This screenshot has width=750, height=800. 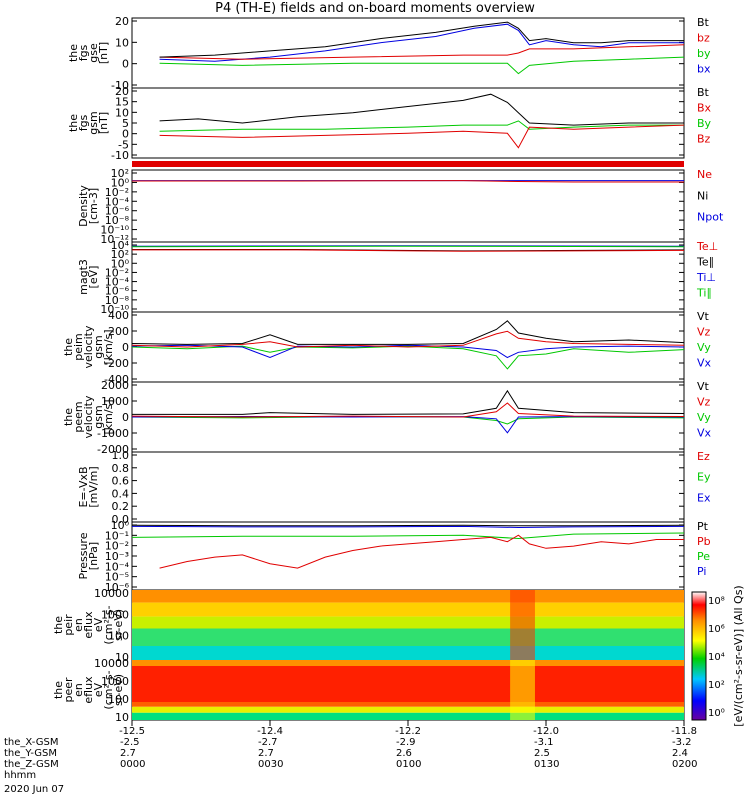 I want to click on colorbar-tick-label: 10², so click(x=716, y=685).